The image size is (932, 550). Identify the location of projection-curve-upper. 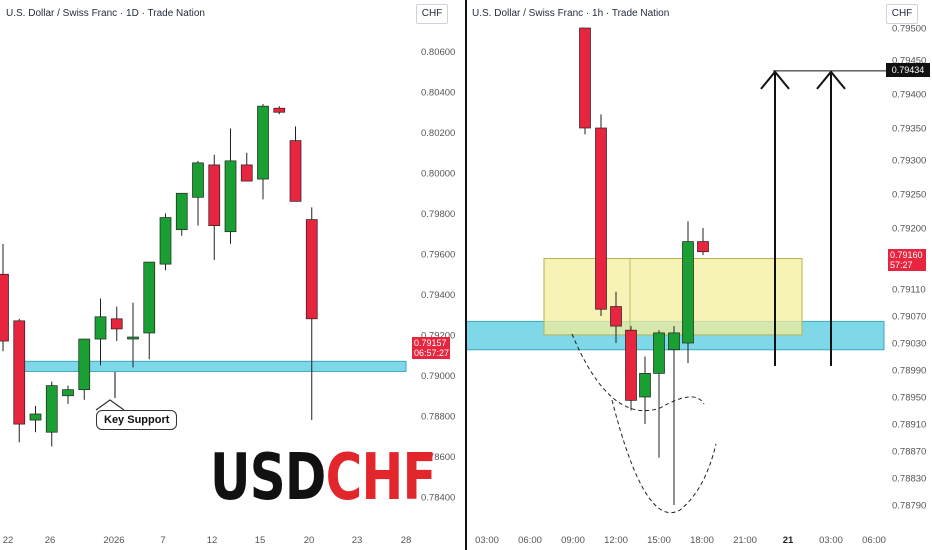
(638, 372).